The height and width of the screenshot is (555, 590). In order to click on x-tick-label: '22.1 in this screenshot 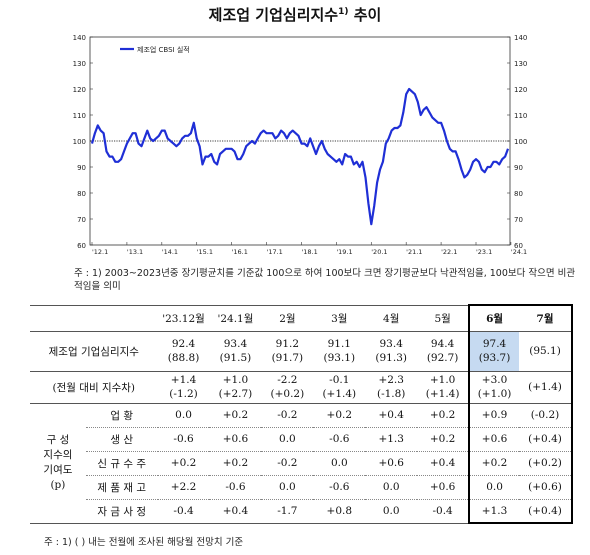, I will do `click(449, 252)`.